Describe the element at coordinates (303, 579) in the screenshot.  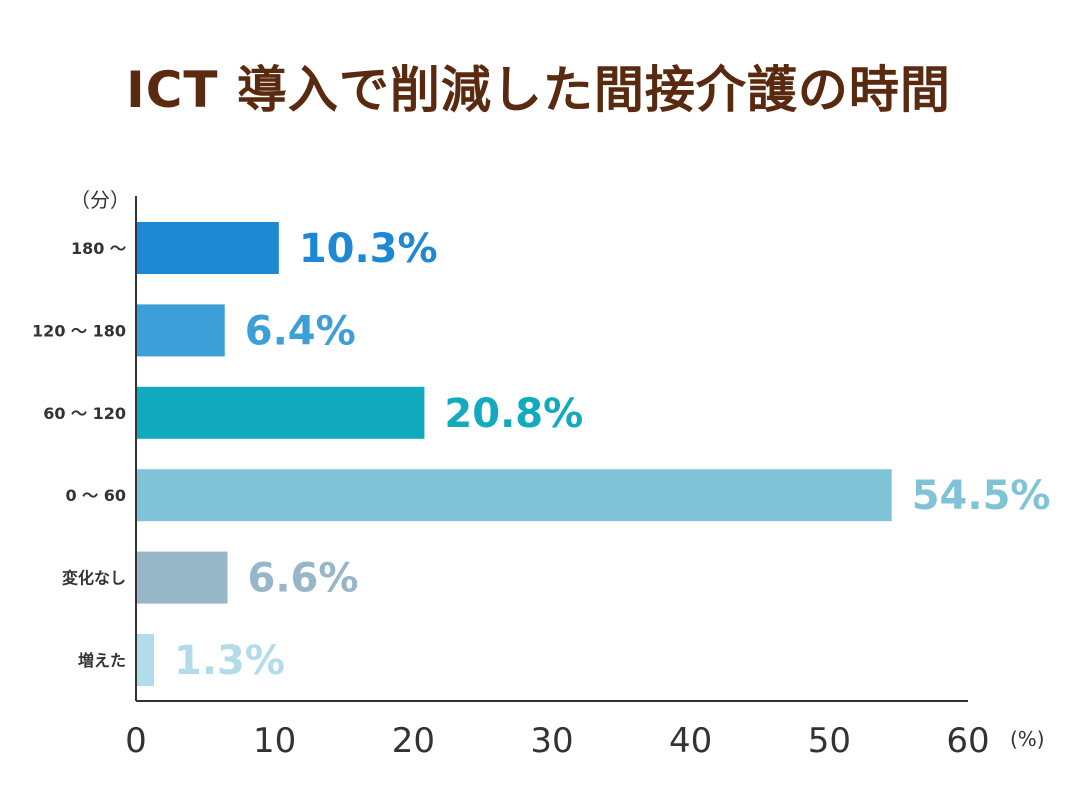
I see `value-label-4: 6.6%` at that location.